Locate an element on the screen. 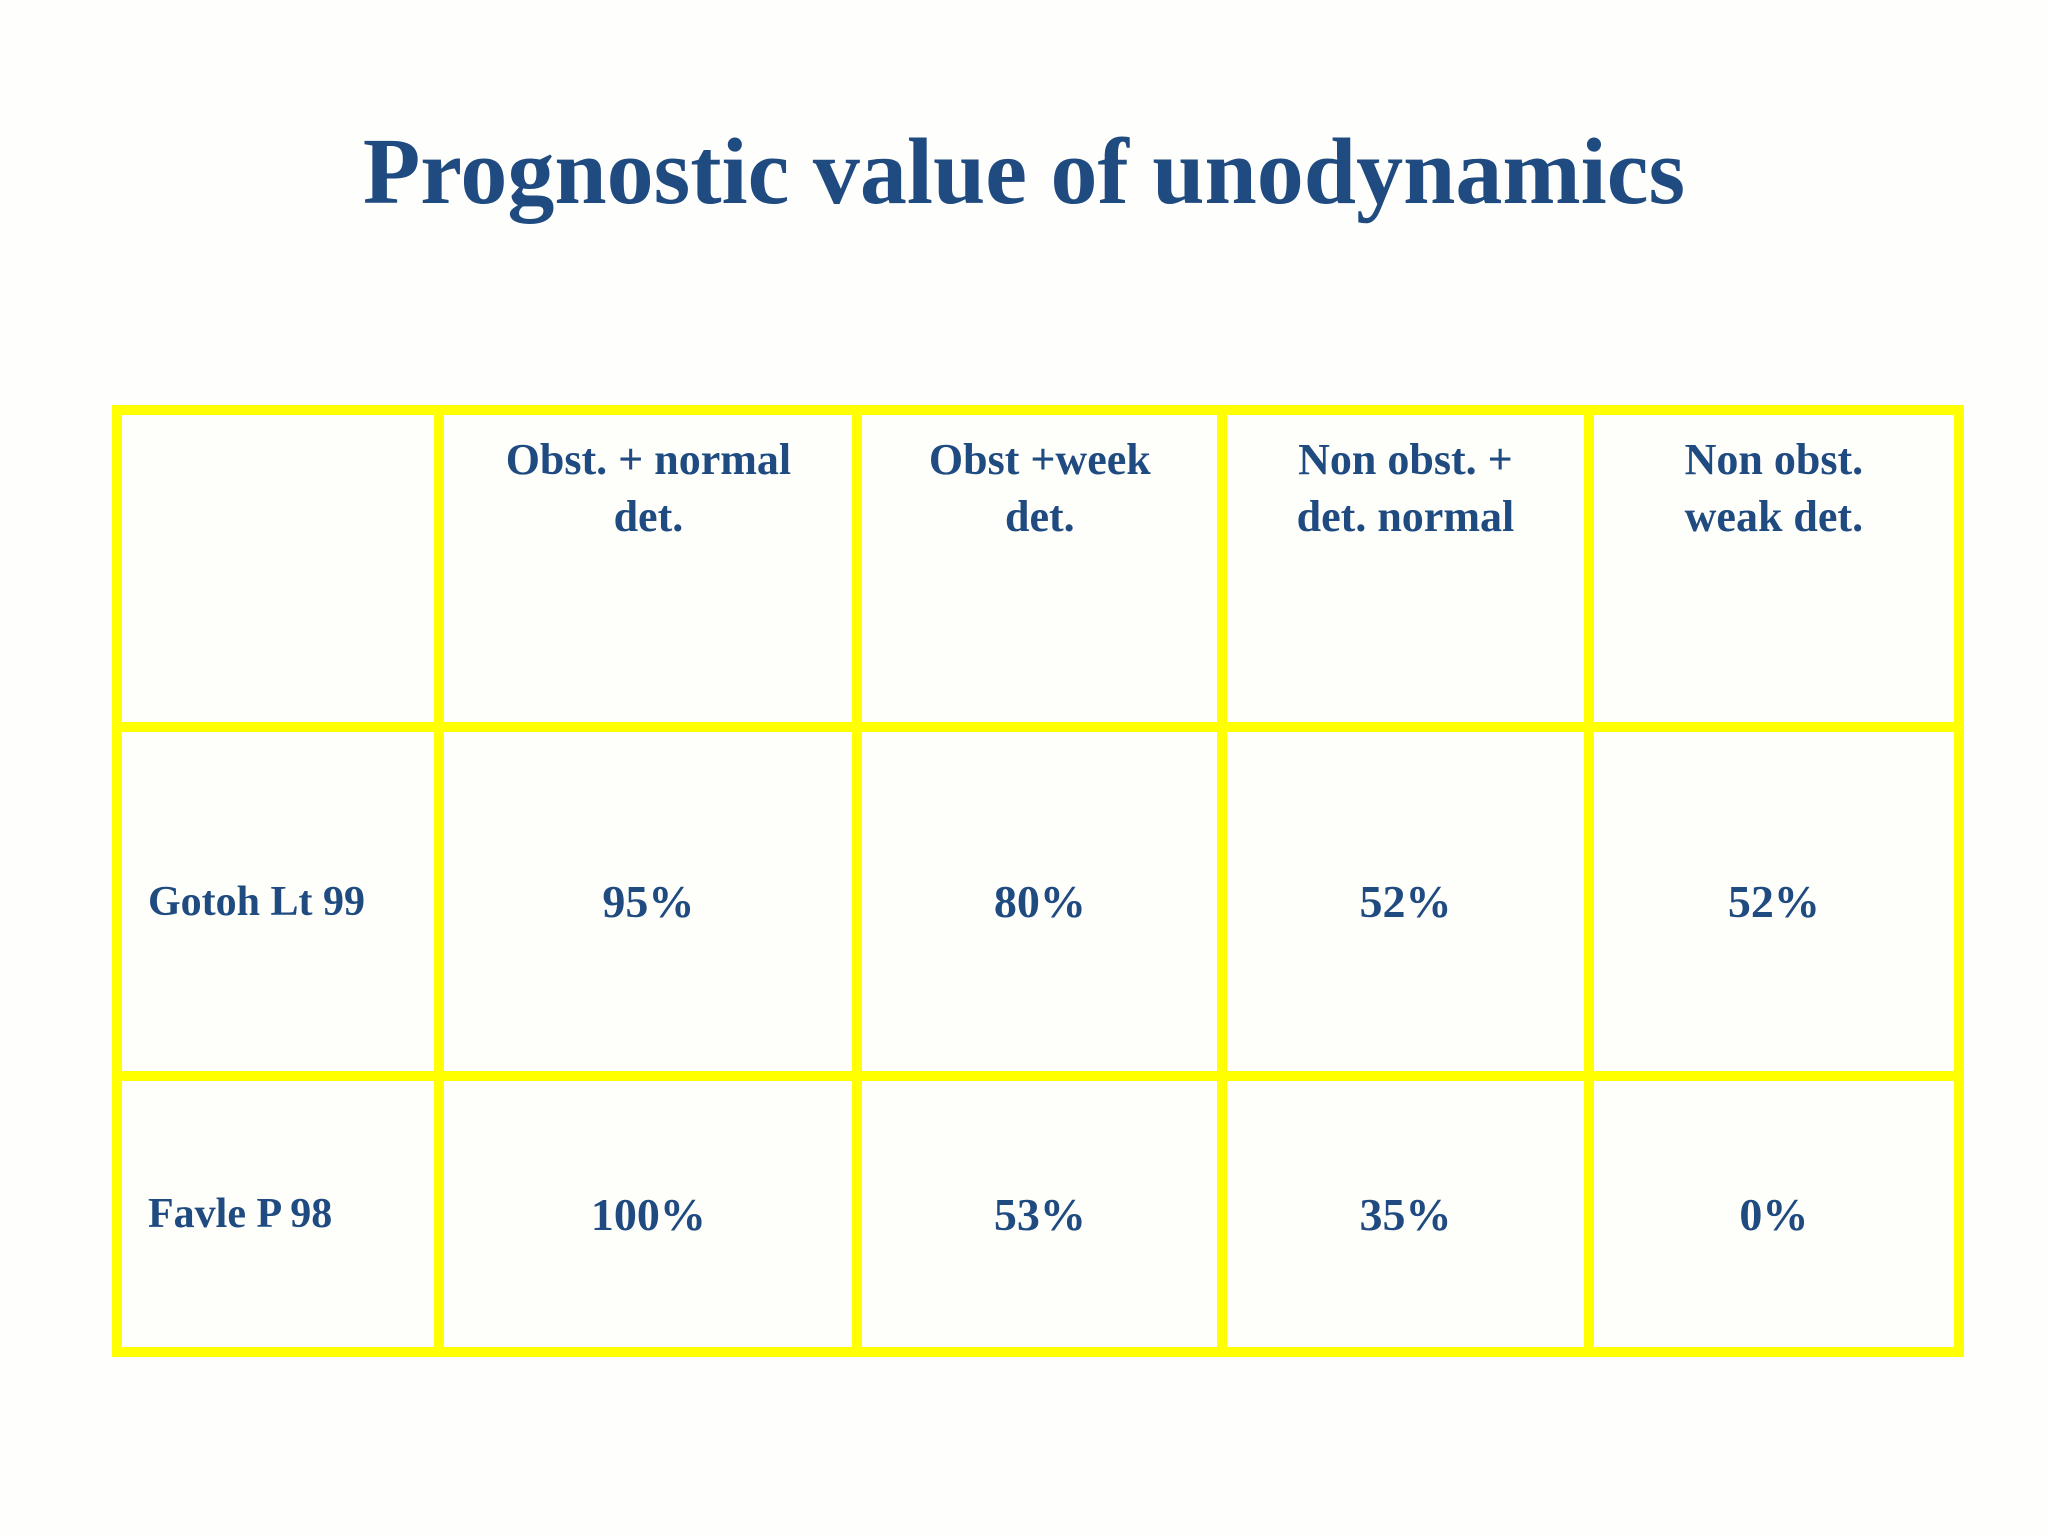  value-cell: 53% is located at coordinates (1040, 1214).